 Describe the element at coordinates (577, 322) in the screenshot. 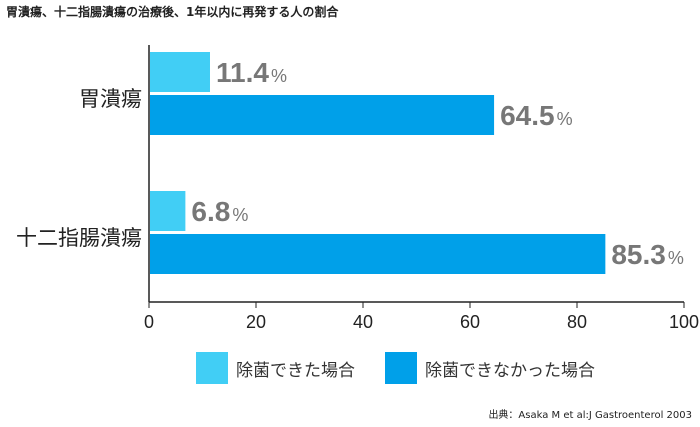

I see `x-tick-label: 80` at that location.